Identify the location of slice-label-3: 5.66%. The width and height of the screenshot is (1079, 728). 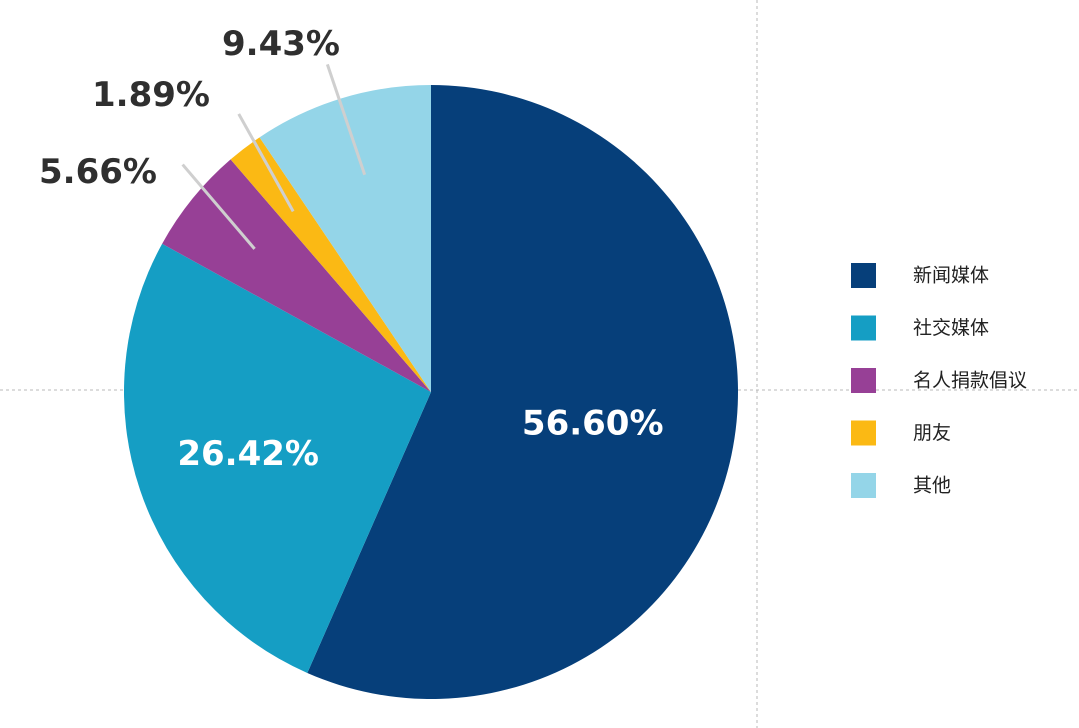
(98, 172).